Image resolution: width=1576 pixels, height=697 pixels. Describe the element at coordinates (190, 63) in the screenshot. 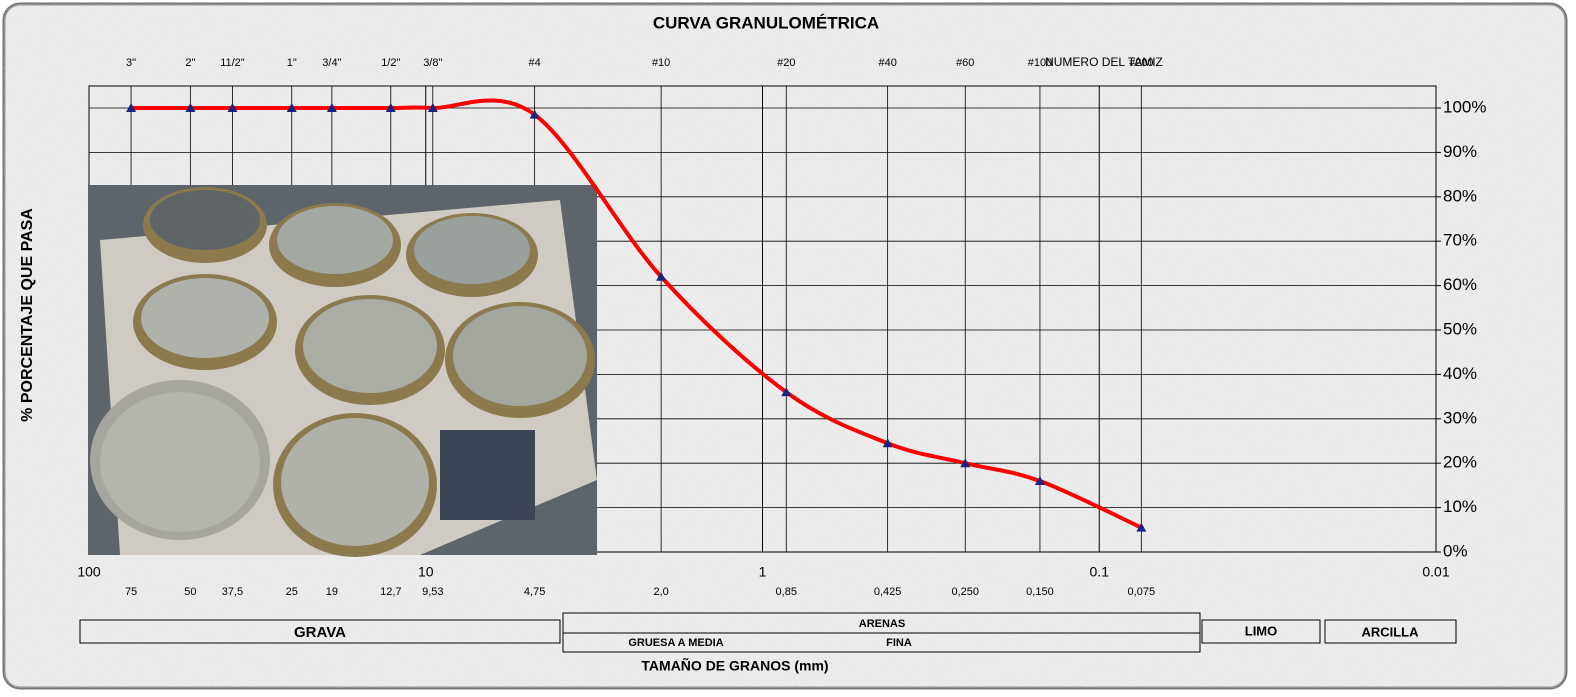

I see `sieve-name: 2"` at that location.